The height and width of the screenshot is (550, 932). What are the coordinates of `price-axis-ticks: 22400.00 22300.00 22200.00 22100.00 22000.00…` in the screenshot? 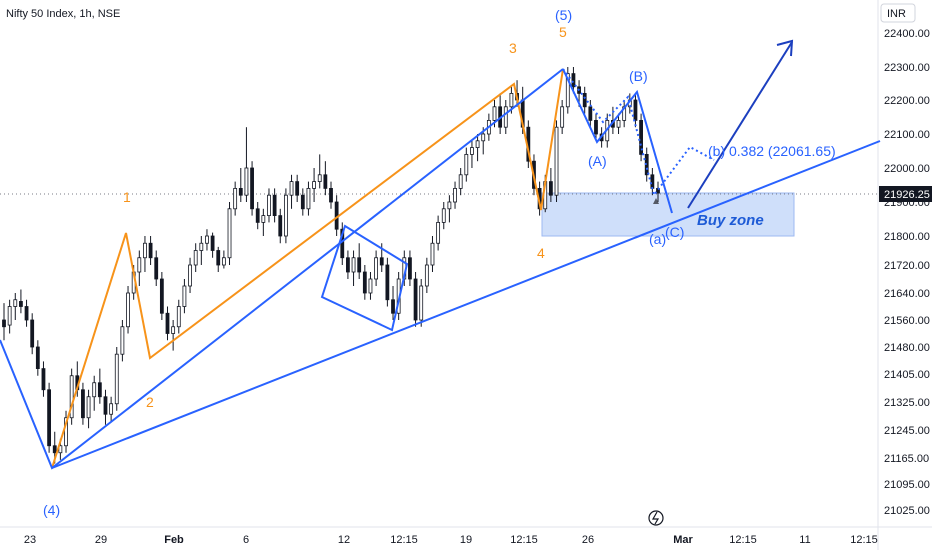 It's located at (907, 272).